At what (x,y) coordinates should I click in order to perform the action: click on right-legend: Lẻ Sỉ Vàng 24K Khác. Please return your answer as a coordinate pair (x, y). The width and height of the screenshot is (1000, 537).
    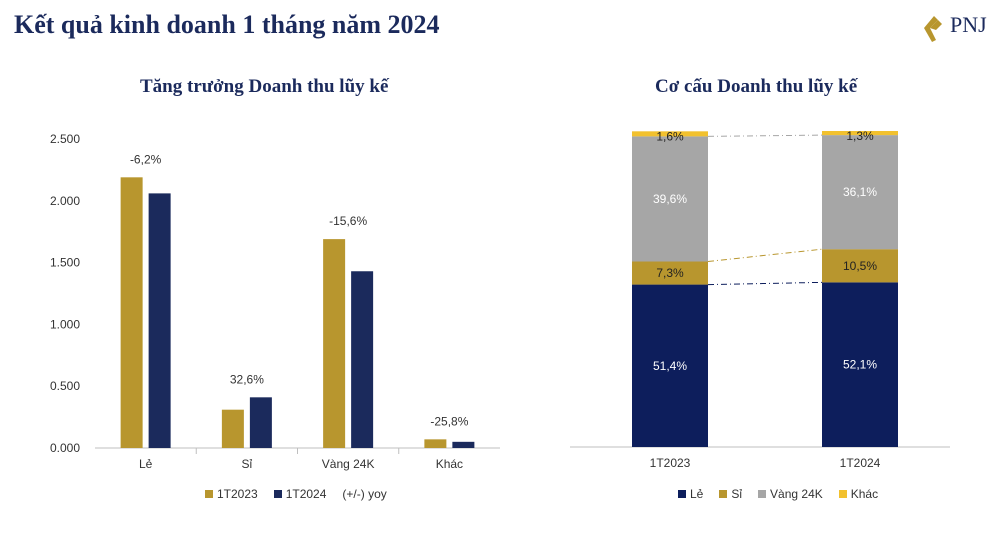
    Looking at the image, I should click on (783, 494).